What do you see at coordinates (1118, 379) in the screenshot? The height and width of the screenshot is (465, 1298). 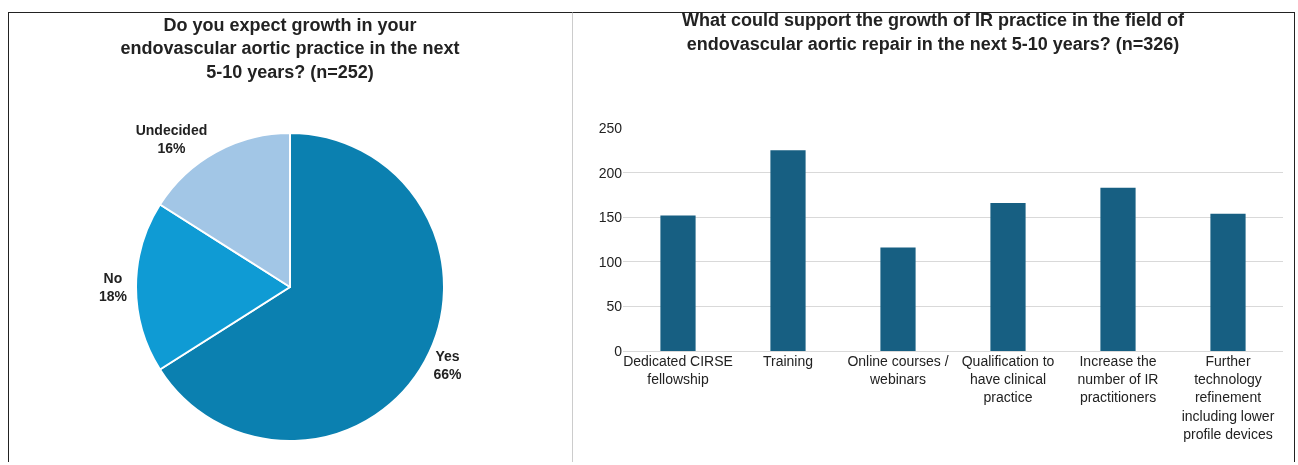 I see `x-tick-label: Increase the number of IR practitioners` at bounding box center [1118, 379].